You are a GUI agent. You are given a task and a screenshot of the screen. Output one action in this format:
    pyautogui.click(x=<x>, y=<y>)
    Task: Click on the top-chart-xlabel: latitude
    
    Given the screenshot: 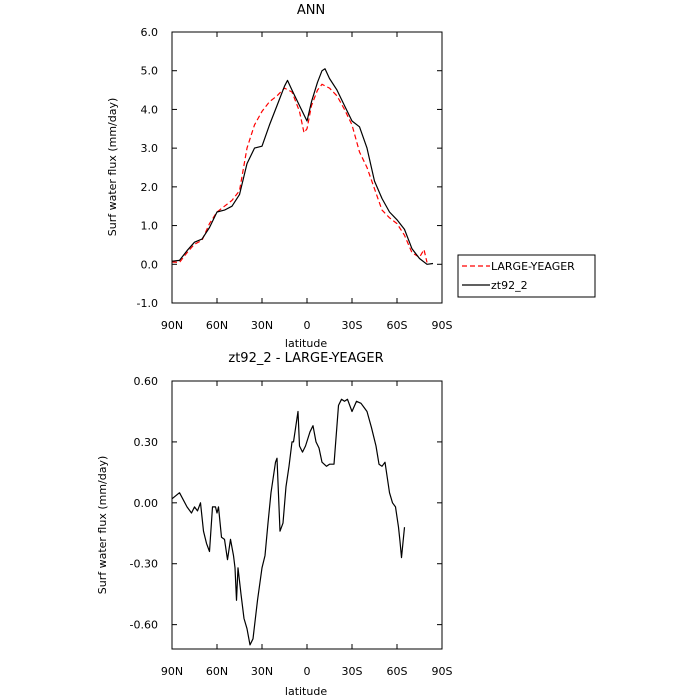 What is the action you would take?
    pyautogui.click(x=306, y=343)
    